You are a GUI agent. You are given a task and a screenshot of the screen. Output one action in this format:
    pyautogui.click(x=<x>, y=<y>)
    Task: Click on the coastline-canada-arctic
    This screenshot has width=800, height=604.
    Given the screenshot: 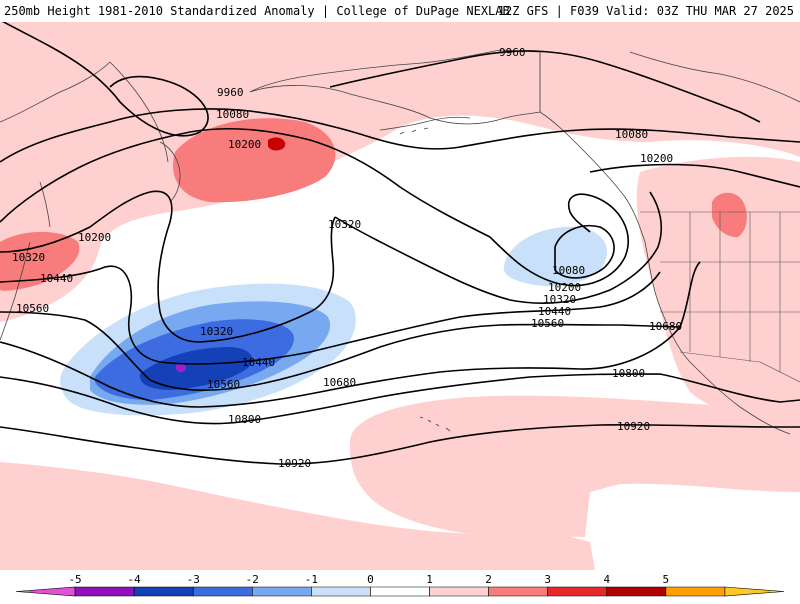 What is the action you would take?
    pyautogui.click(x=714, y=77)
    